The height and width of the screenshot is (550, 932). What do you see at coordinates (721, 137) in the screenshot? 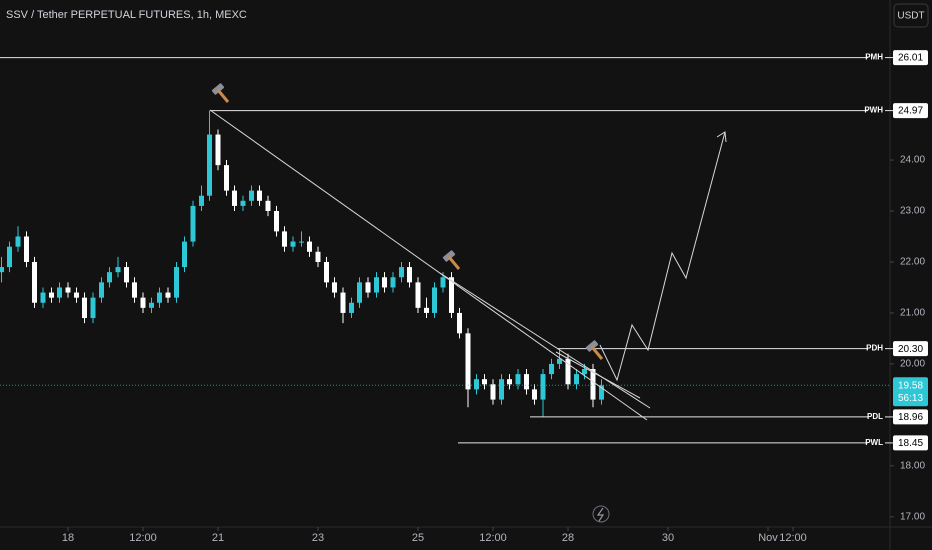
I see `projection-arrowhead` at bounding box center [721, 137].